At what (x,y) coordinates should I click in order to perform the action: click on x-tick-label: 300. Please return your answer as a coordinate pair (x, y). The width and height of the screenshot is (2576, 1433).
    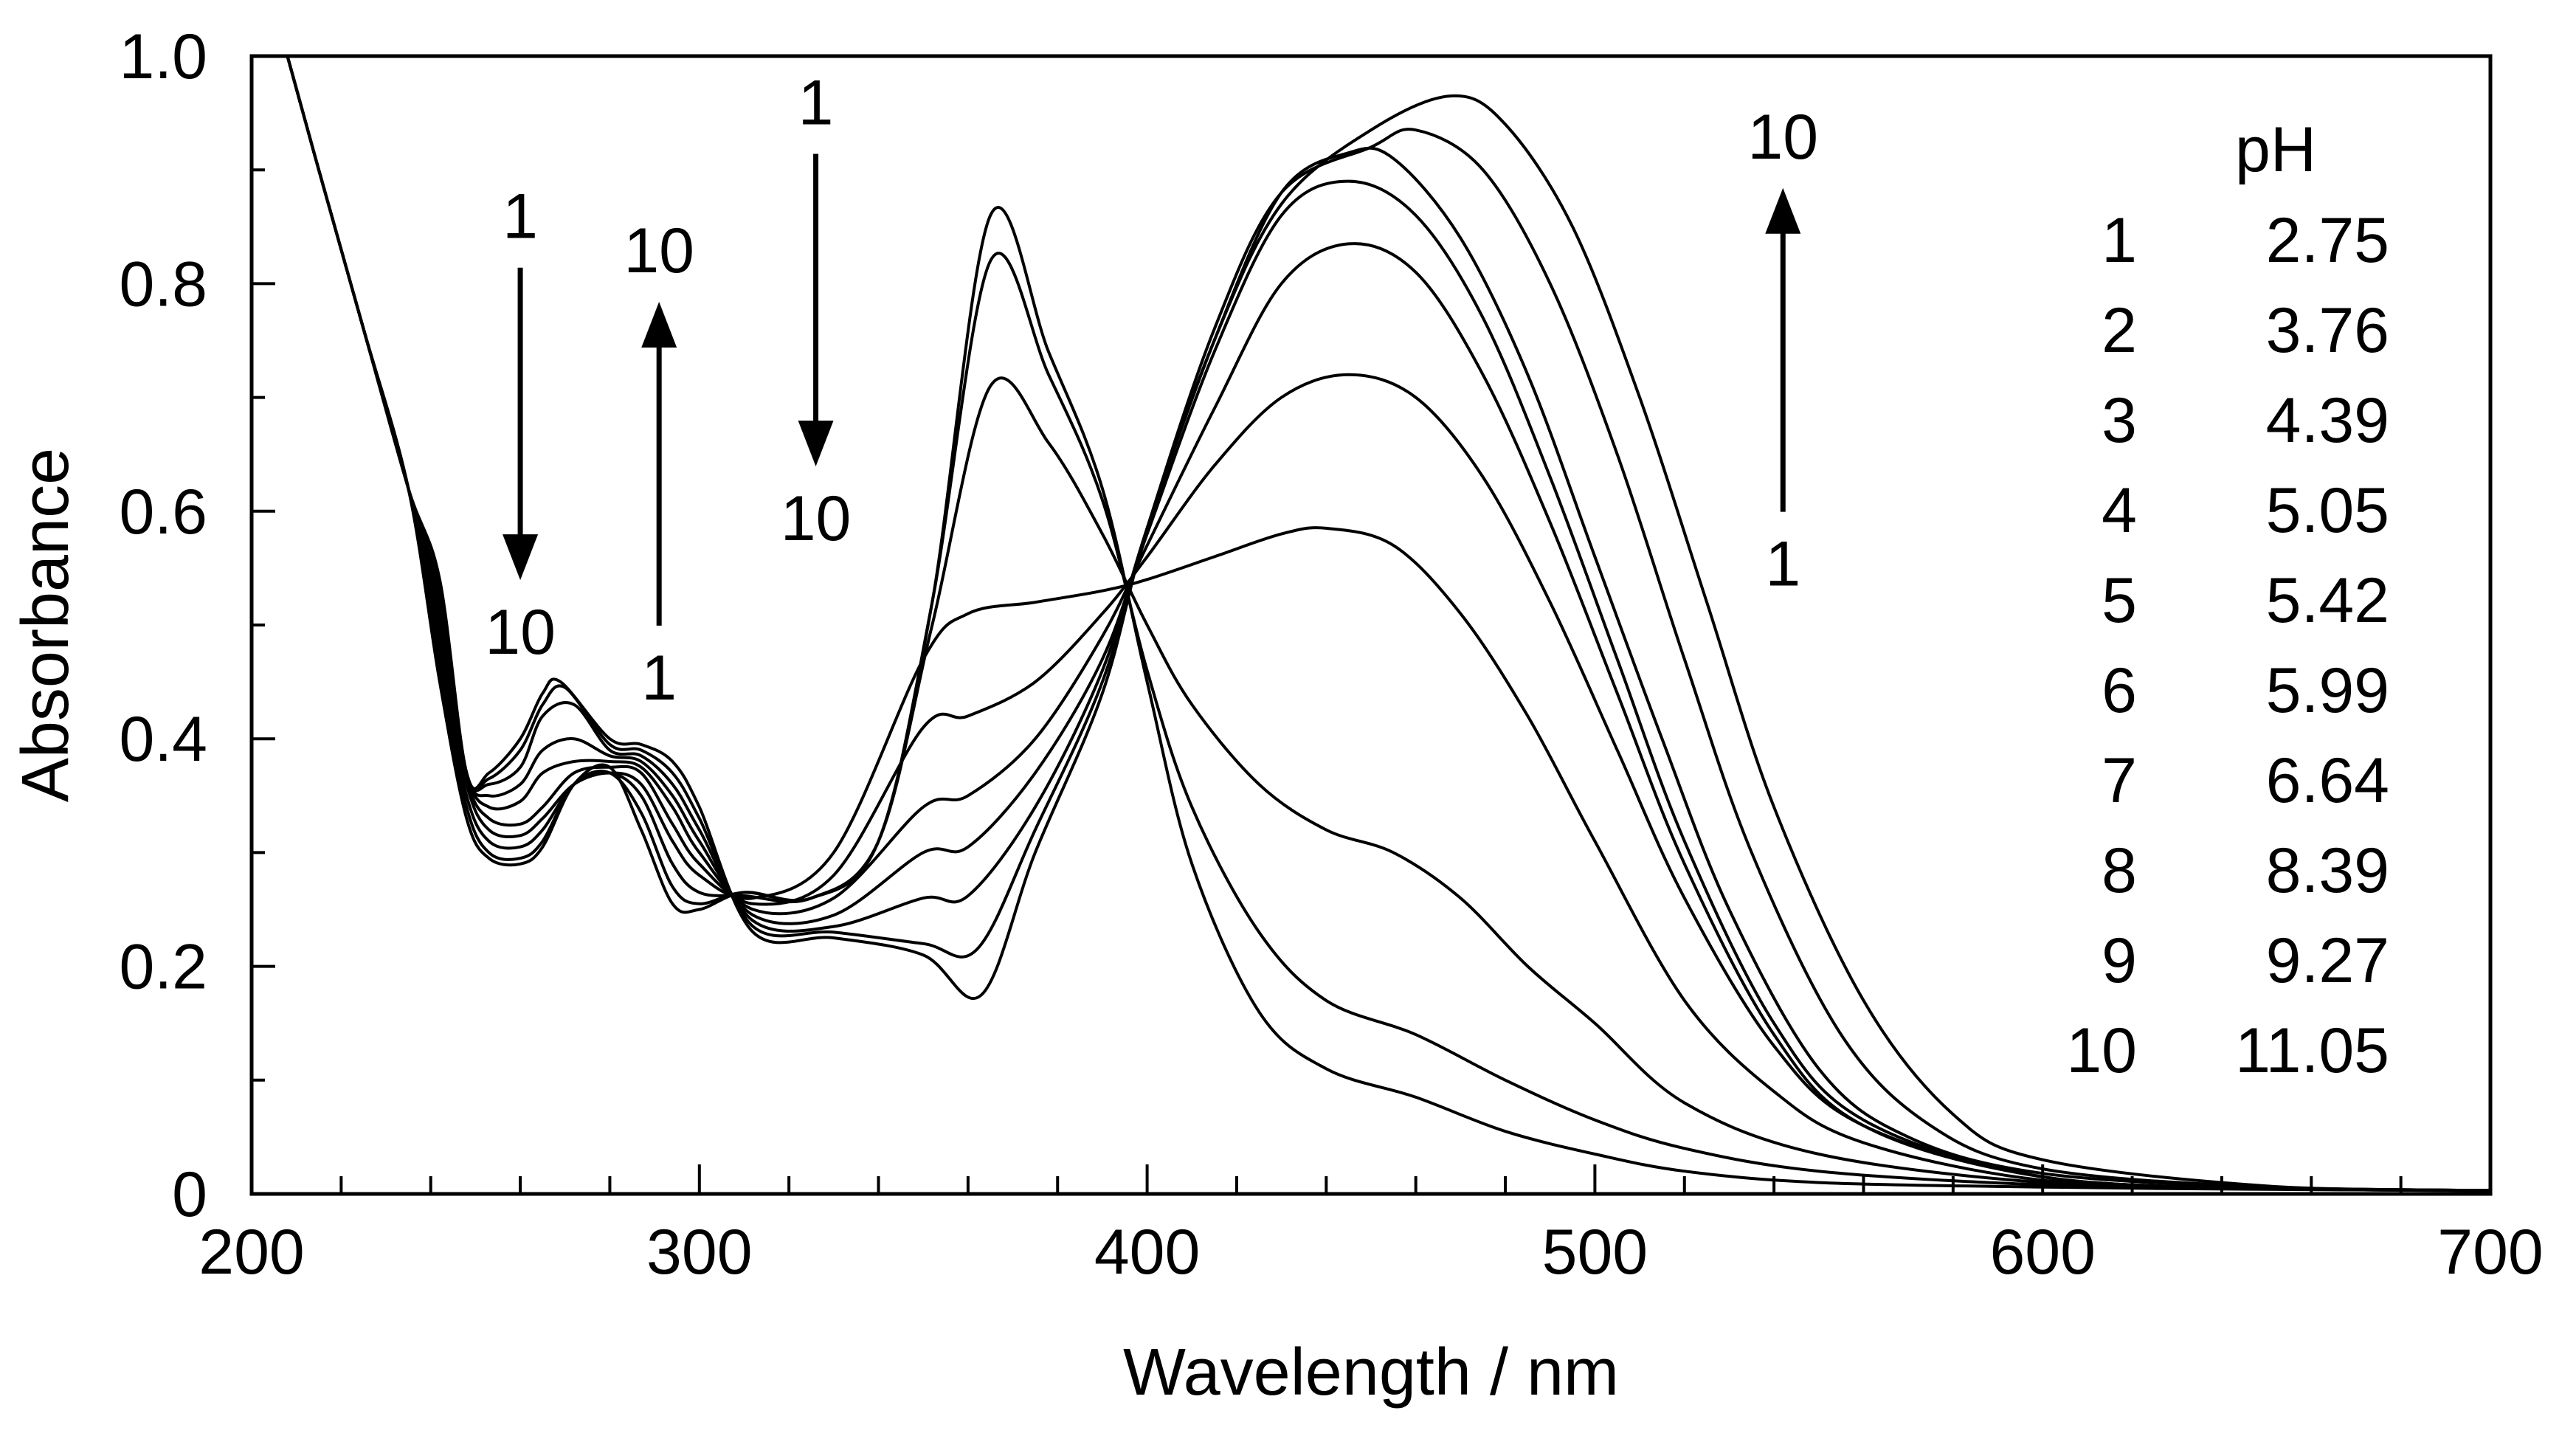
    Looking at the image, I should click on (699, 1252).